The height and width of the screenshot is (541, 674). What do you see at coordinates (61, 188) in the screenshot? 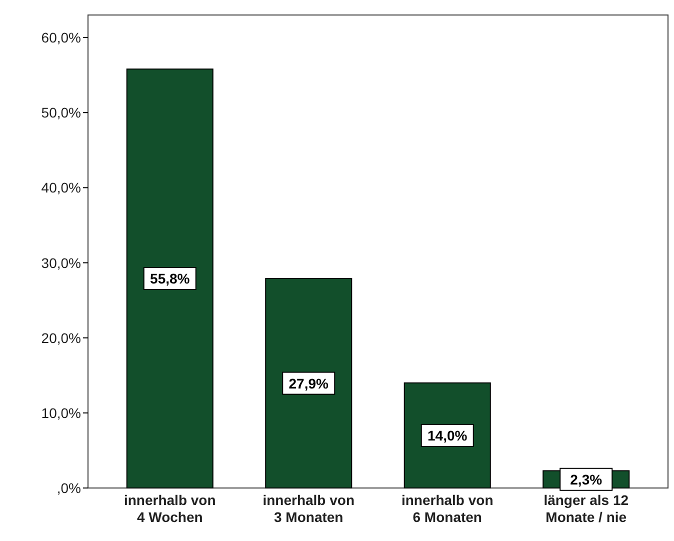
I see `y-tick-label: 40,0%` at bounding box center [61, 188].